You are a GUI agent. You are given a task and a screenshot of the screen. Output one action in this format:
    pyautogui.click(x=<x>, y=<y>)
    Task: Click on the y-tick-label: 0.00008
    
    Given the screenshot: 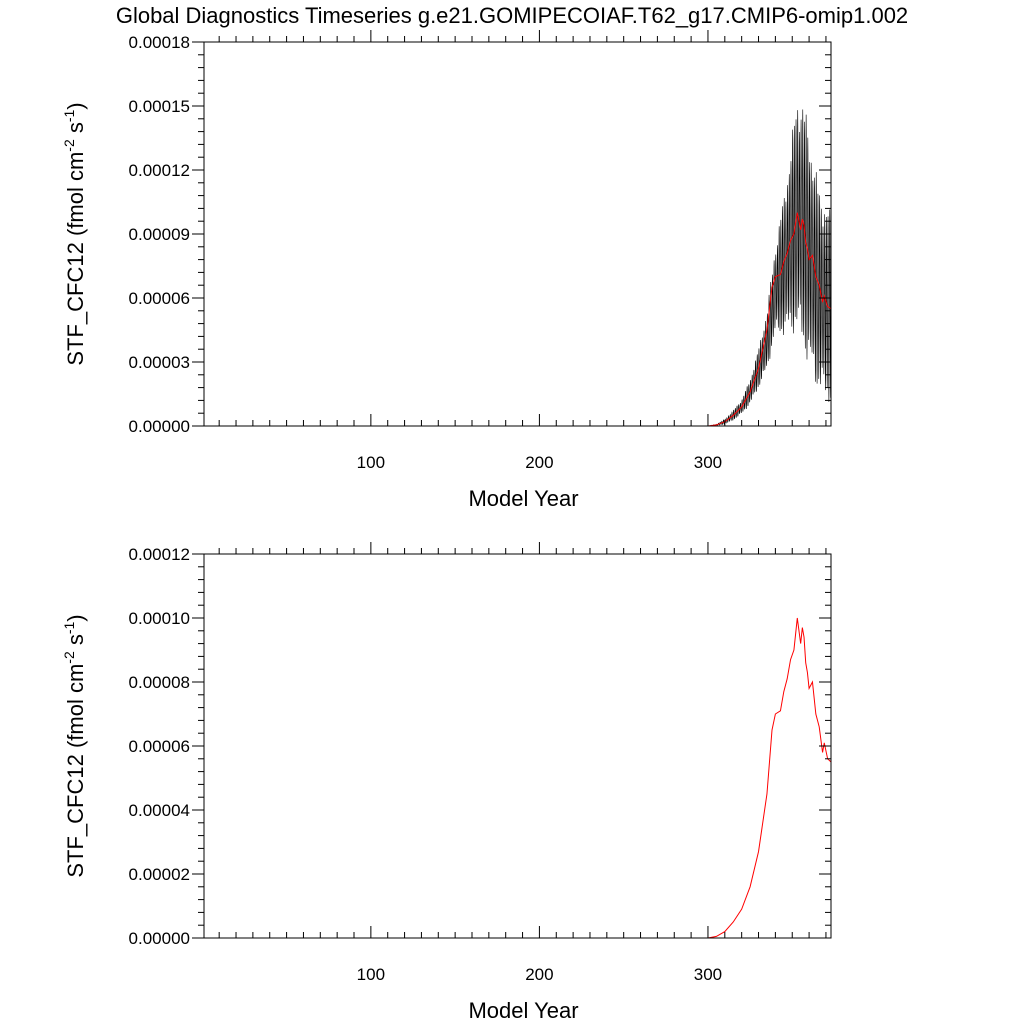 What is the action you would take?
    pyautogui.click(x=159, y=682)
    